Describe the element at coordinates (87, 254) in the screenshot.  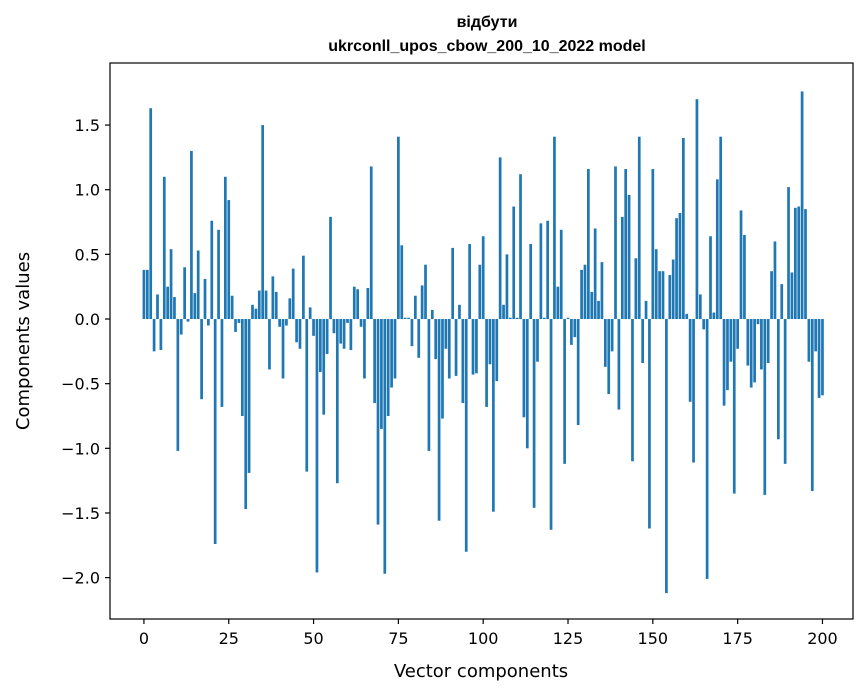
I see `y-tick-label: 0.5` at that location.